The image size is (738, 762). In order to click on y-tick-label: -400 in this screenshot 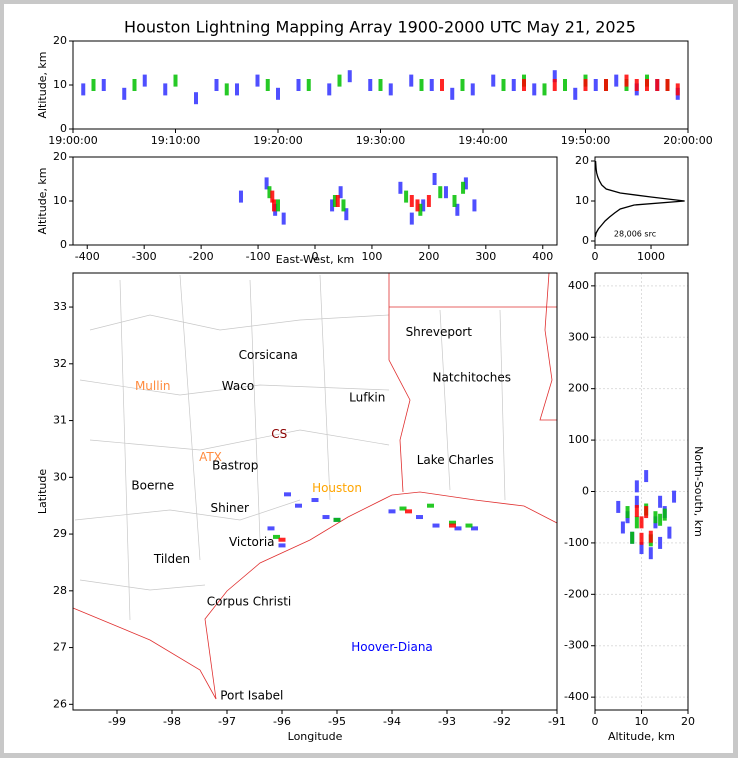, I will do `click(576, 696)`.